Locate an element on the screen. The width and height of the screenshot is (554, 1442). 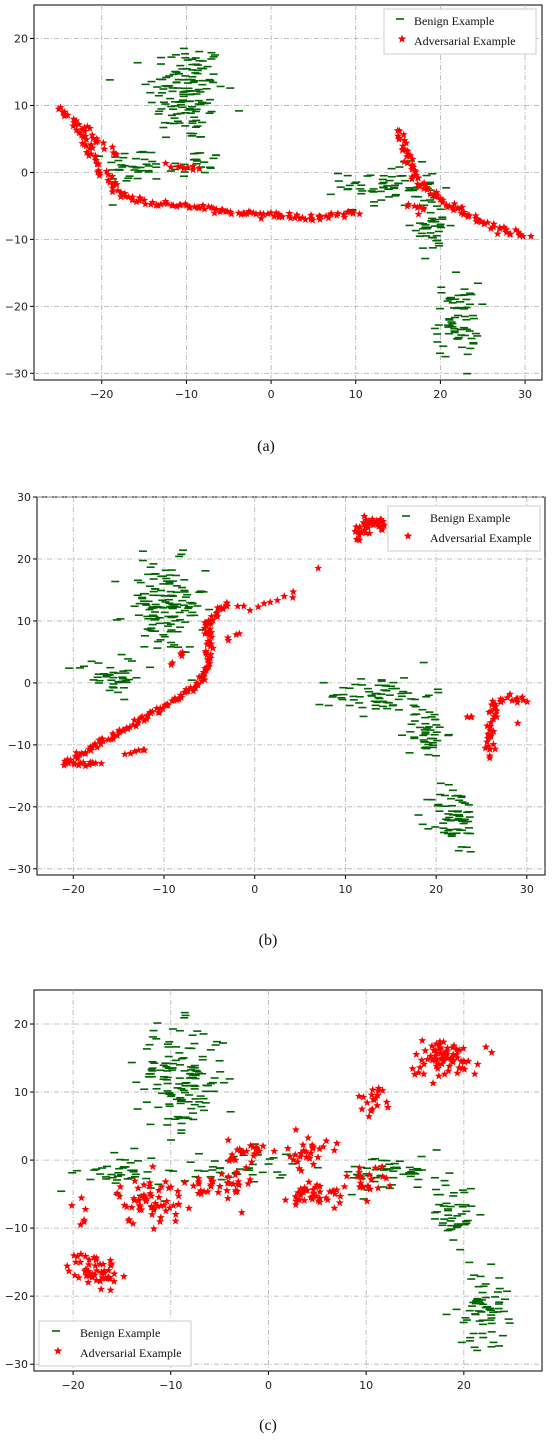
y-tick-label: −20 is located at coordinates (16, 306).